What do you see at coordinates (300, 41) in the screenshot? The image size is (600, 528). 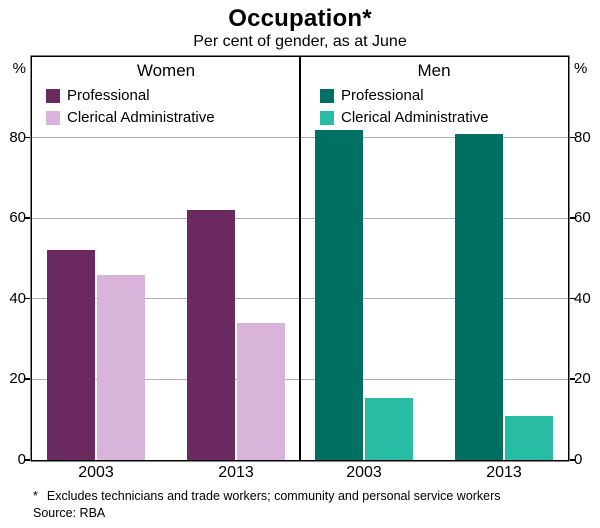 I see `chart-subtitle: Per cent of gender, as at June` at bounding box center [300, 41].